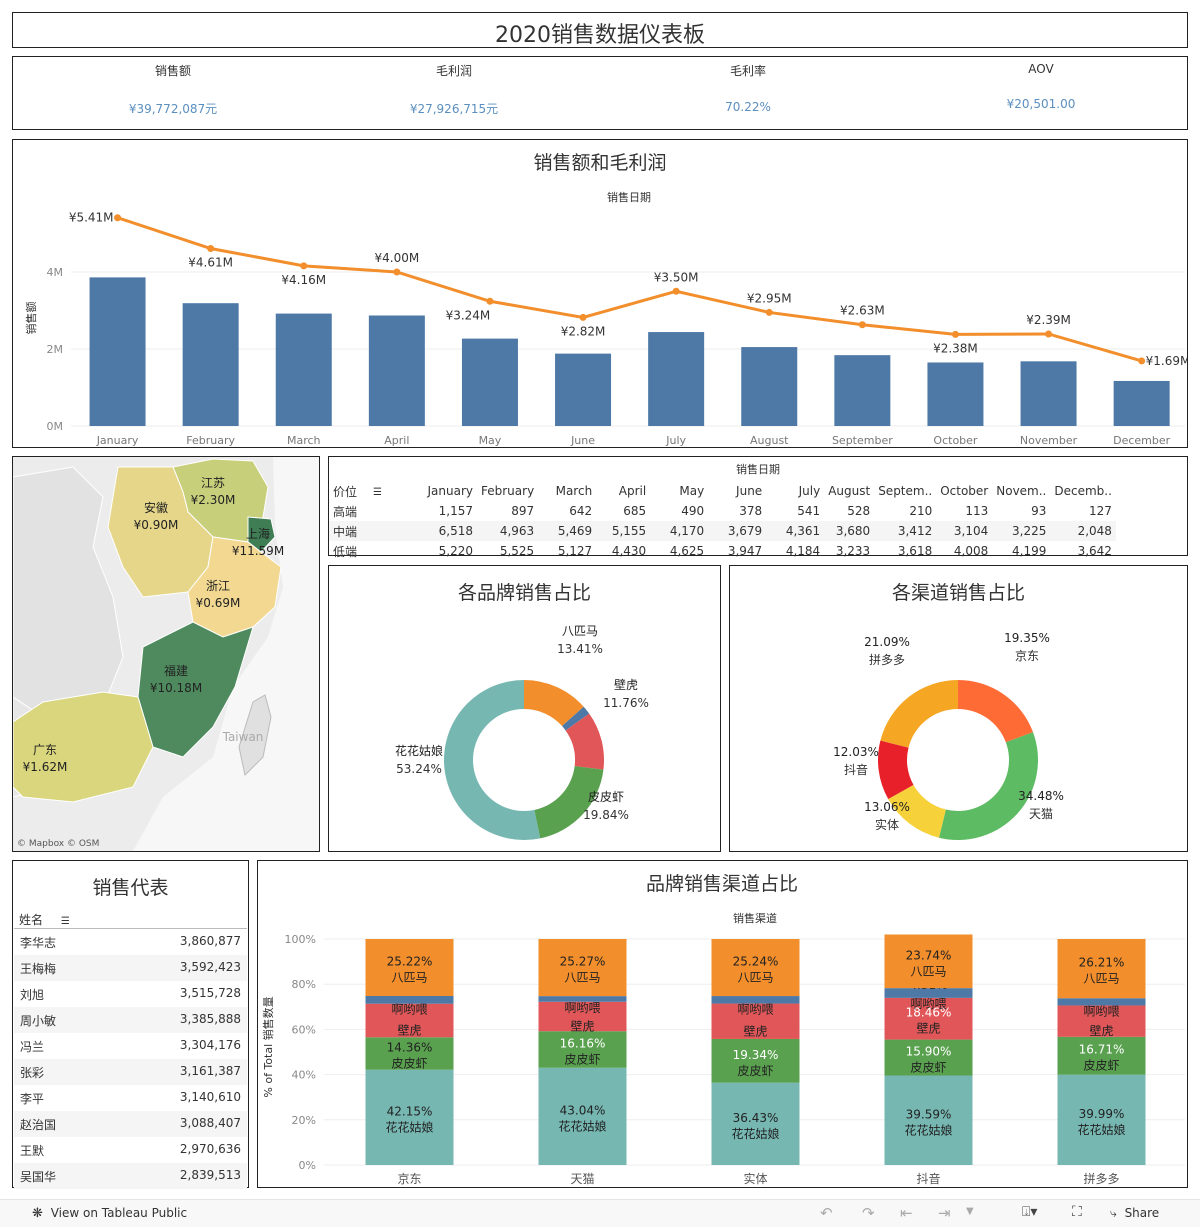  Describe the element at coordinates (692, 491) in the screenshot. I see `month-column-header: May` at that location.